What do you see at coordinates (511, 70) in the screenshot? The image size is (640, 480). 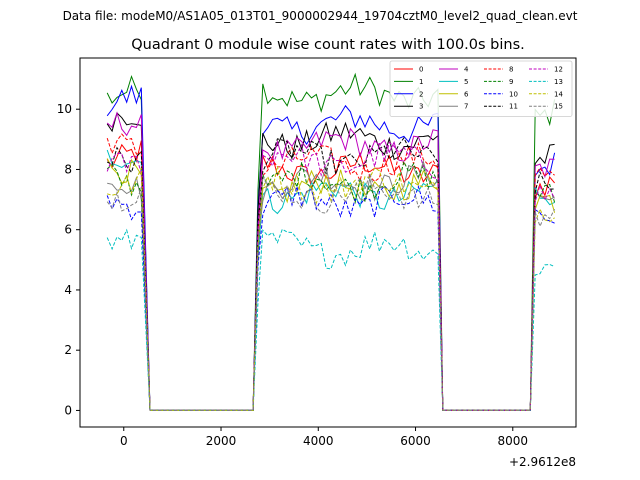 I see `legend-label-8: 8` at bounding box center [511, 70].